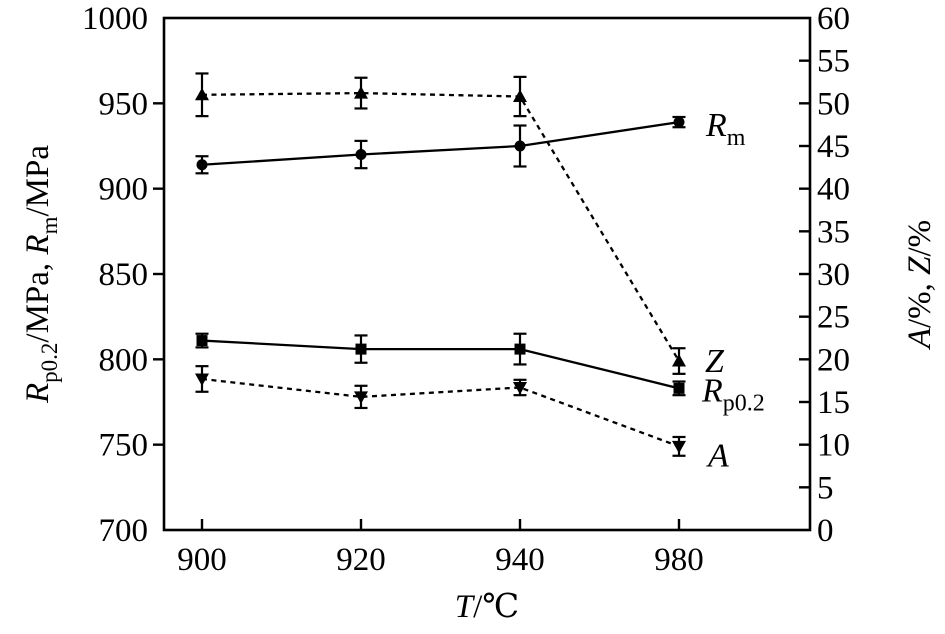 This screenshot has height=634, width=945. I want to click on right-tick-label: 15, so click(833, 403).